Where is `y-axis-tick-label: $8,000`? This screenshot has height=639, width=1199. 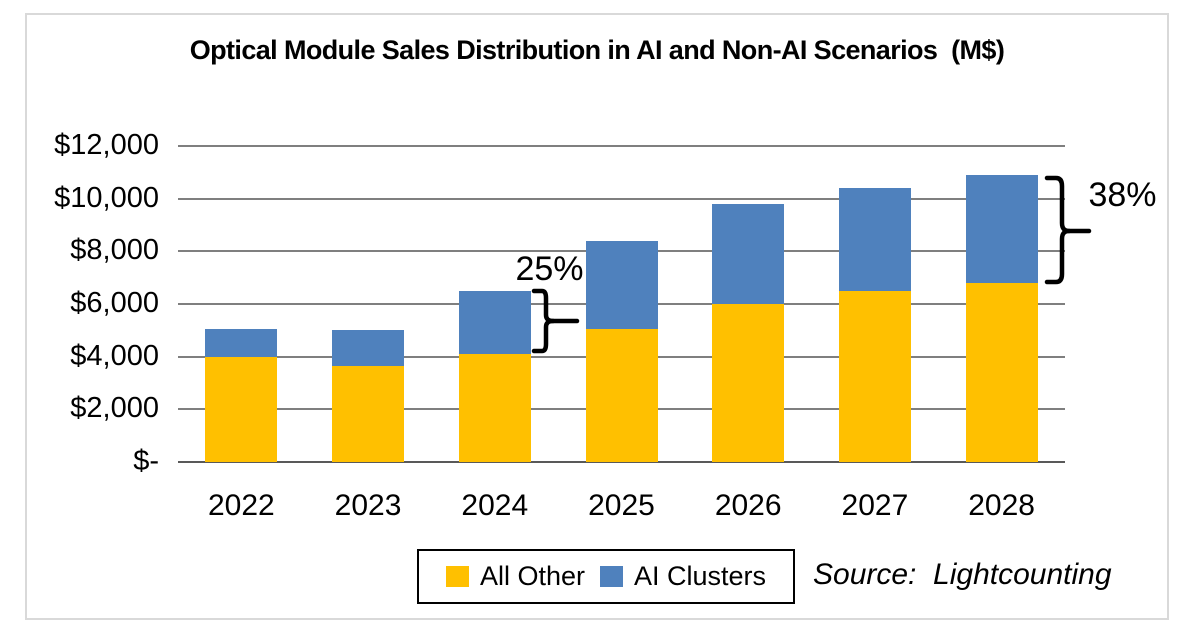
y-axis-tick-label: $8,000 is located at coordinates (114, 250).